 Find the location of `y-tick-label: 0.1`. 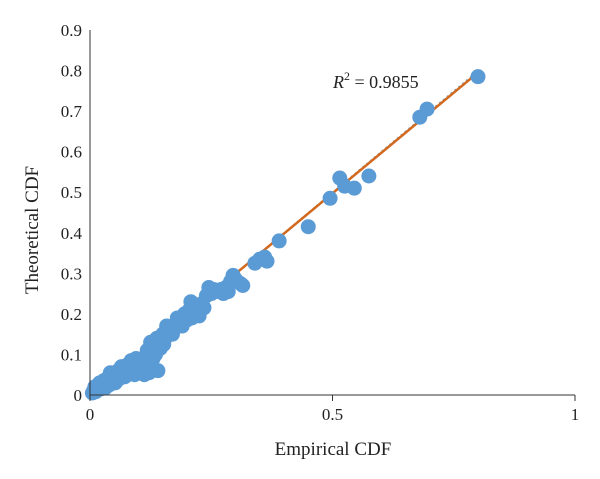

y-tick-label: 0.1 is located at coordinates (71, 354).